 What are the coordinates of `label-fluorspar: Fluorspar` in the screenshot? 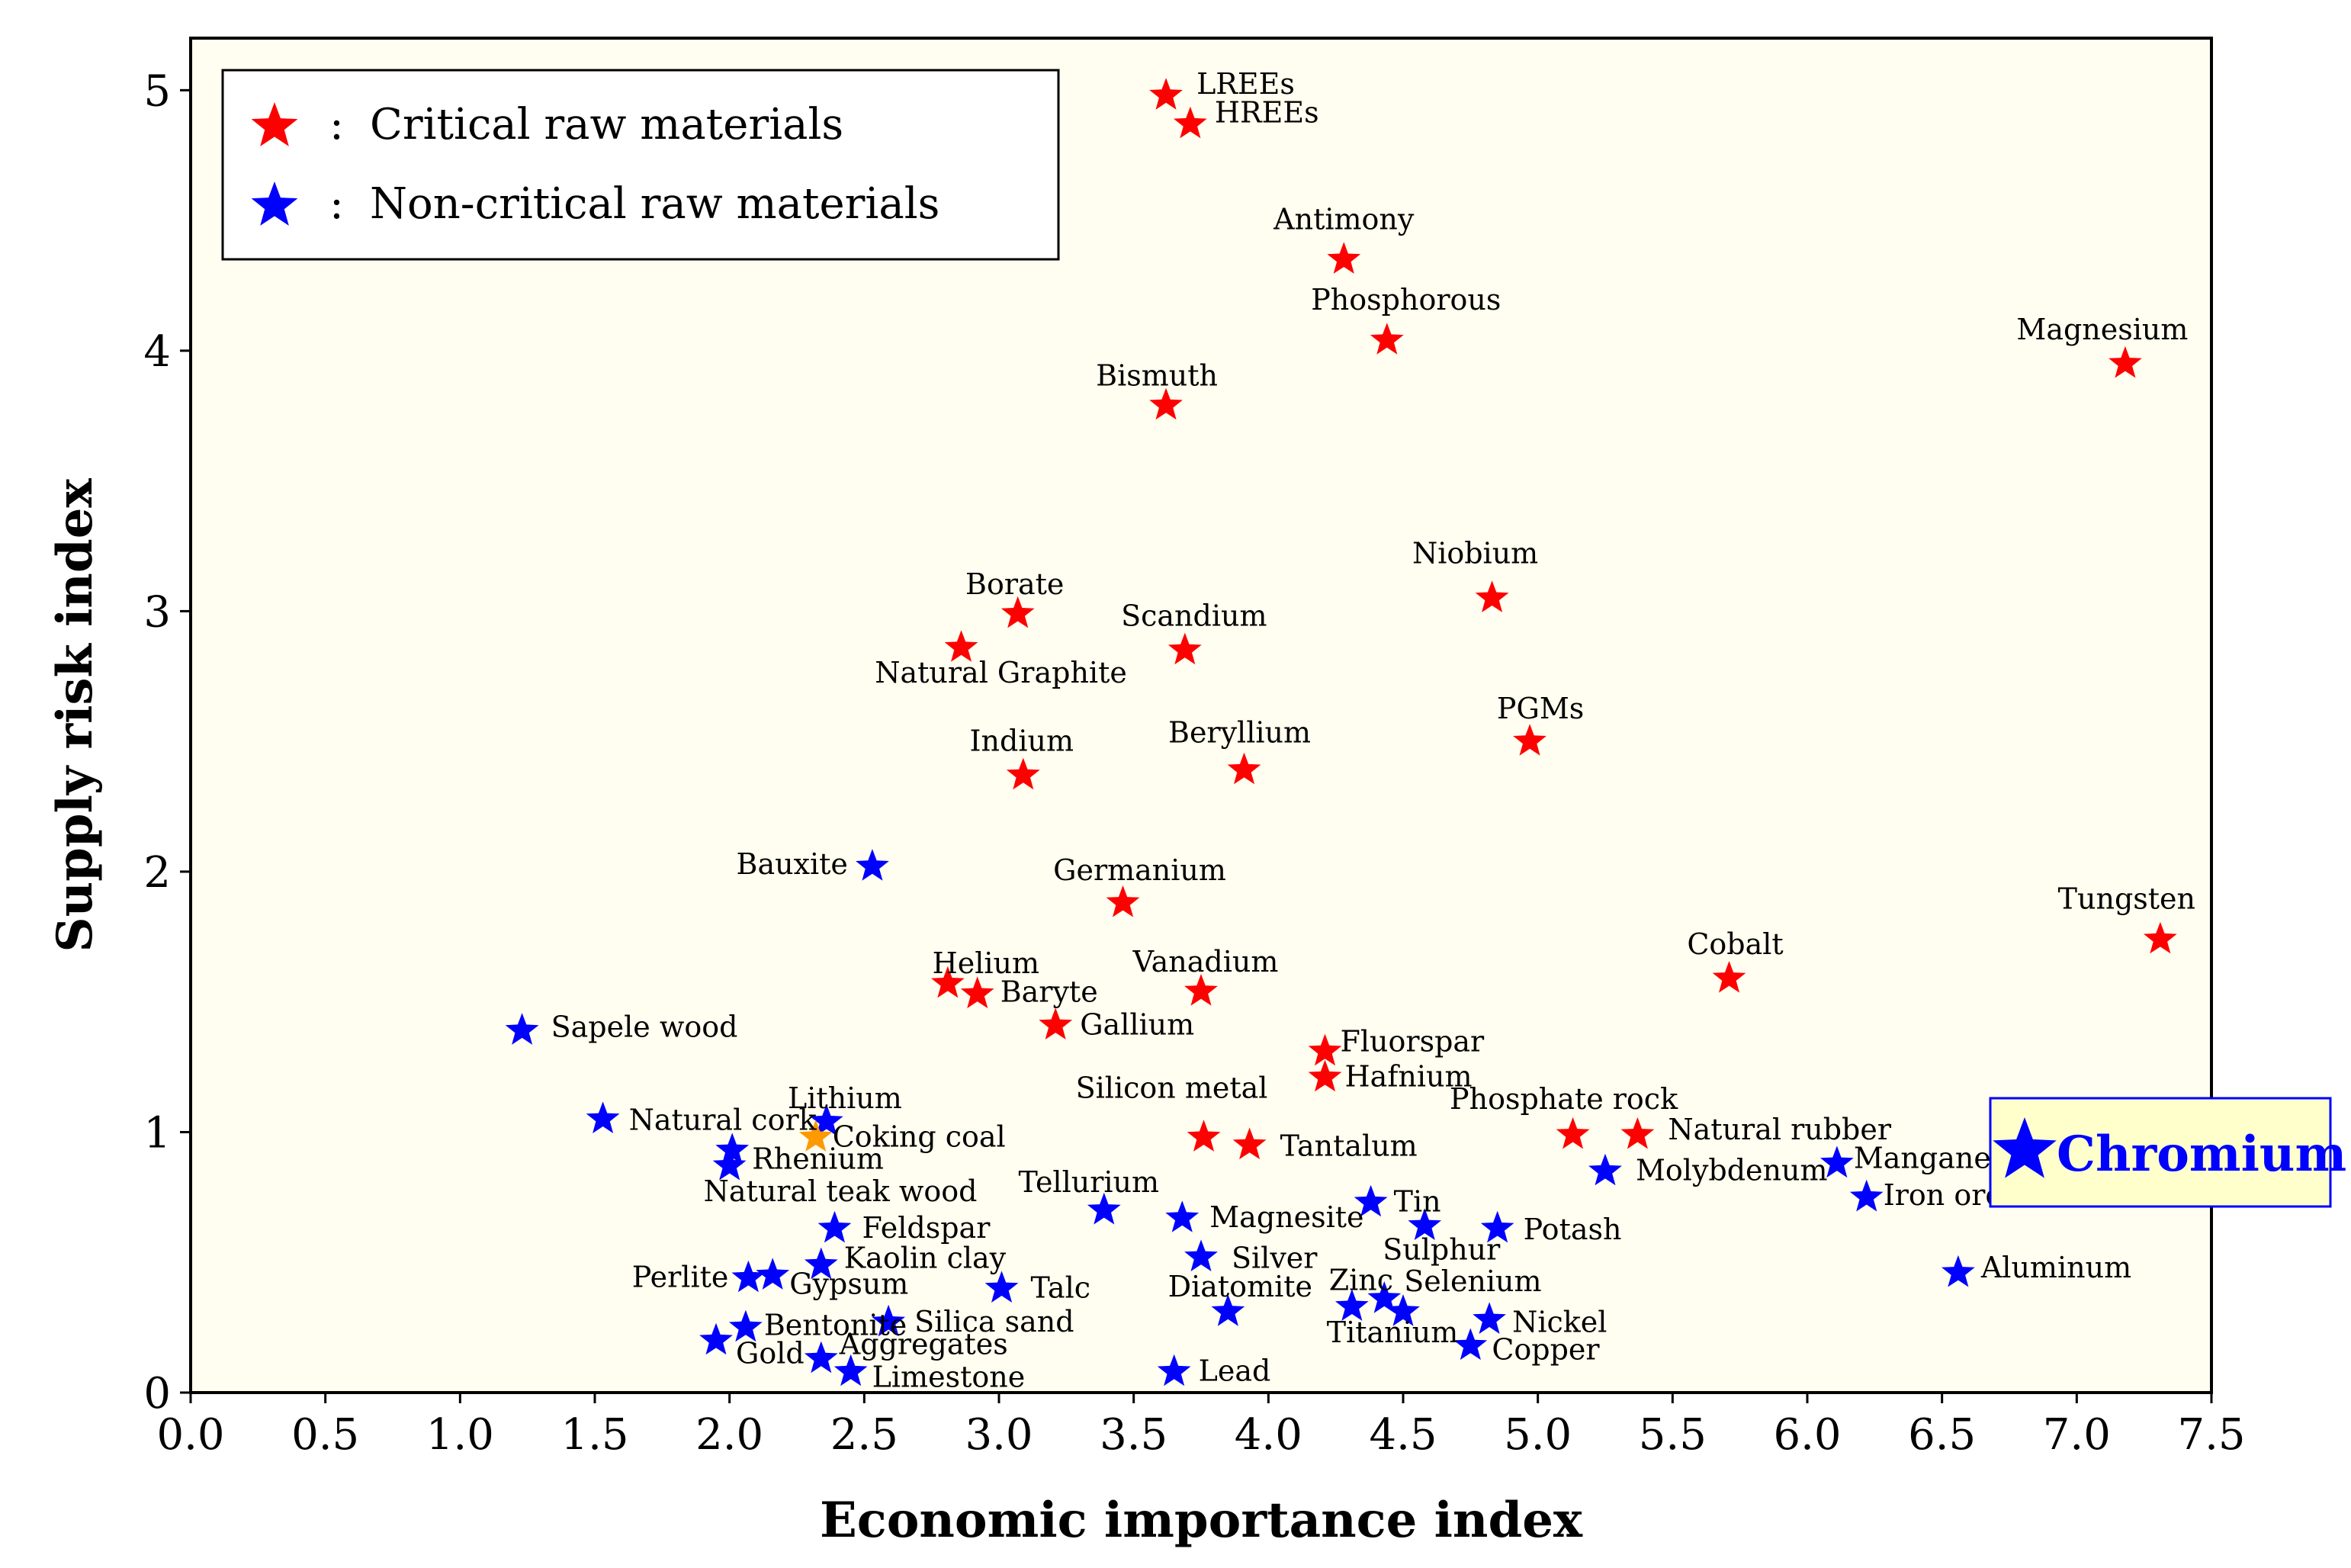 It's located at (1413, 1042).